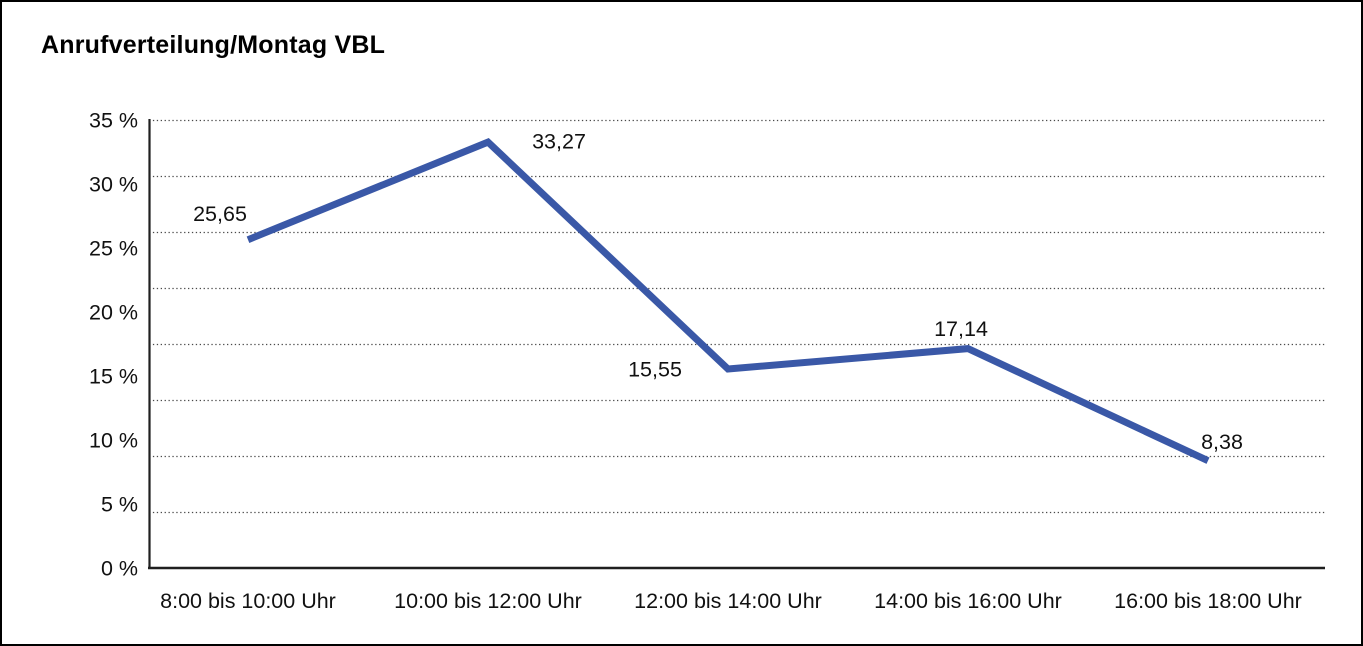  What do you see at coordinates (119, 505) in the screenshot?
I see `y-tick-label: 5 %` at bounding box center [119, 505].